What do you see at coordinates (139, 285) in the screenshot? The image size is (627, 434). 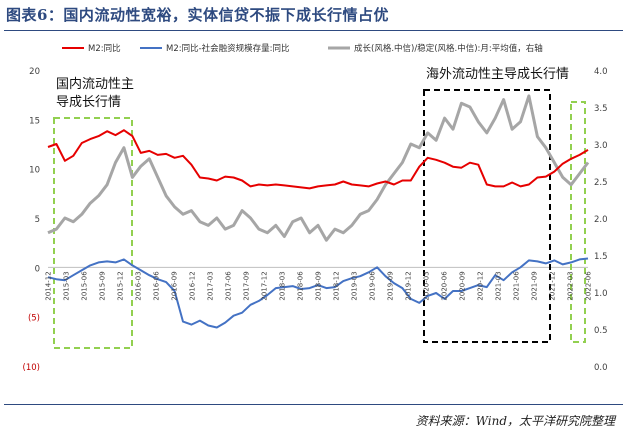 I see `x-tick-label: 2016-03` at bounding box center [139, 285].